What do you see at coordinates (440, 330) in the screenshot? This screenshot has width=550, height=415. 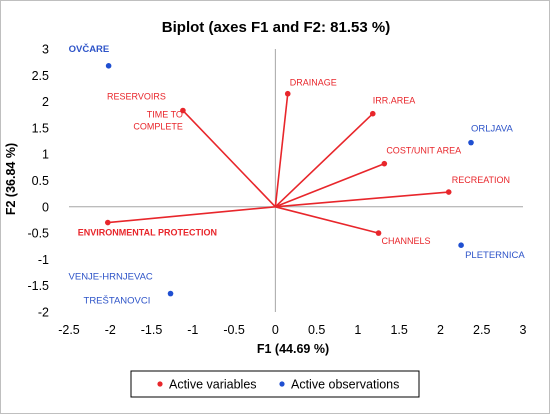 I see `x-tick-label: 2` at bounding box center [440, 330].